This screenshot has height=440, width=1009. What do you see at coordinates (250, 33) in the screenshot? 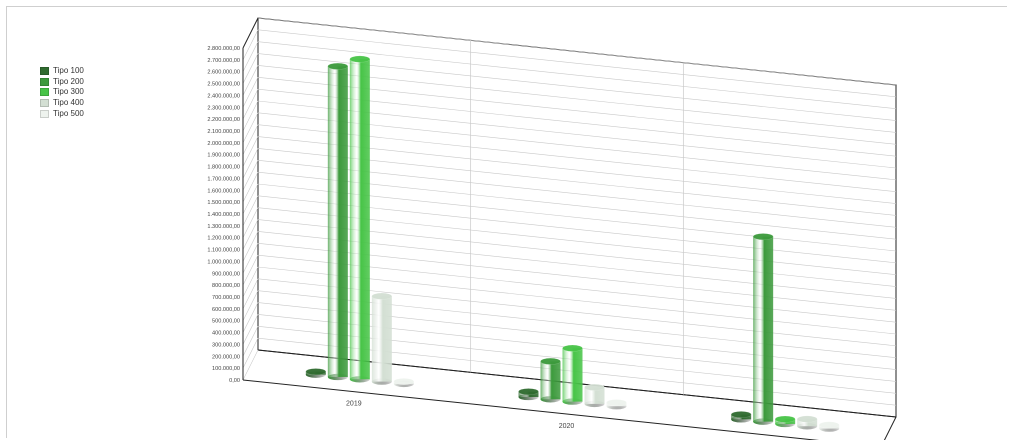
I see `axis-top-edge` at bounding box center [250, 33].